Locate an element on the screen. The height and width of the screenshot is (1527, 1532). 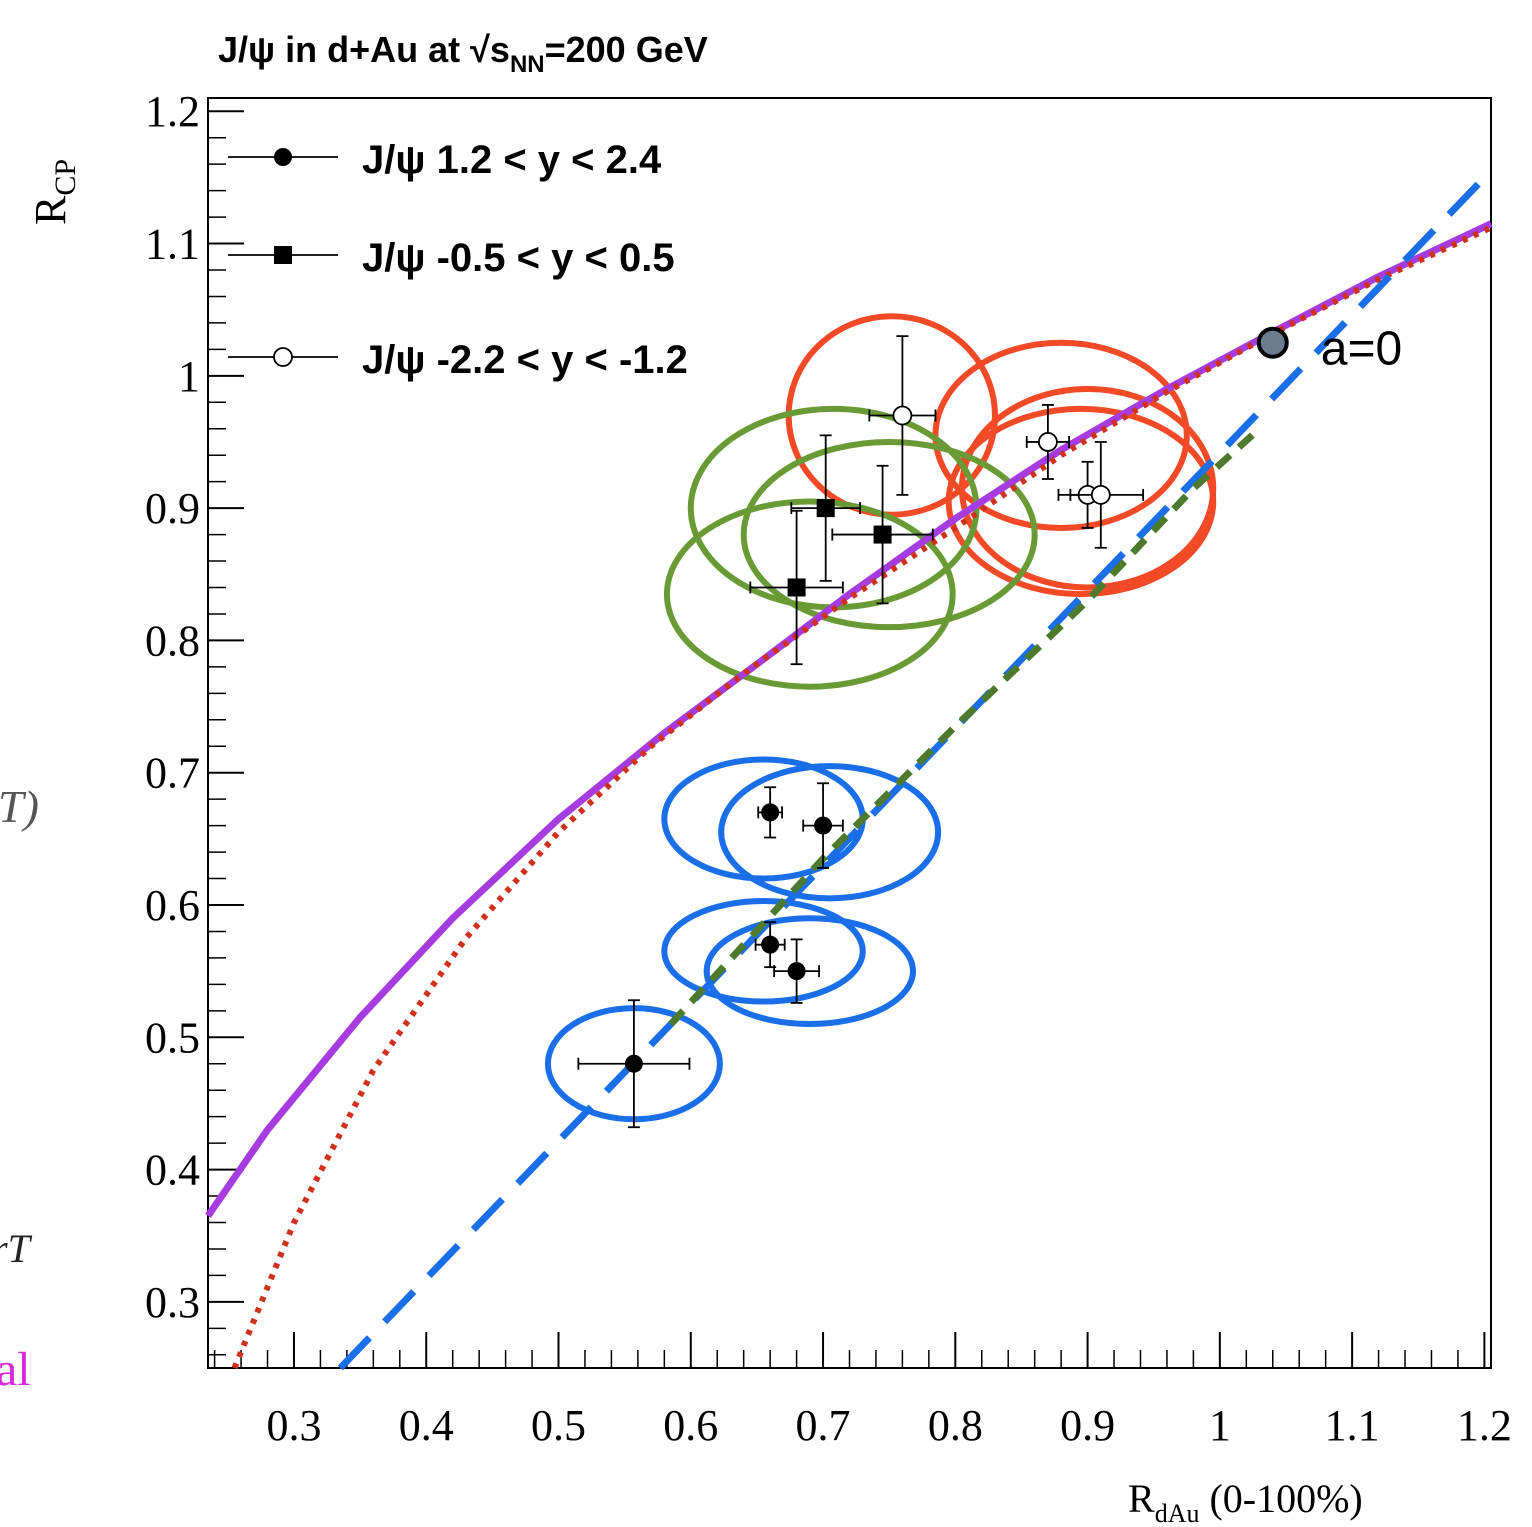
x-tick-label: 0.7 is located at coordinates (823, 1425).